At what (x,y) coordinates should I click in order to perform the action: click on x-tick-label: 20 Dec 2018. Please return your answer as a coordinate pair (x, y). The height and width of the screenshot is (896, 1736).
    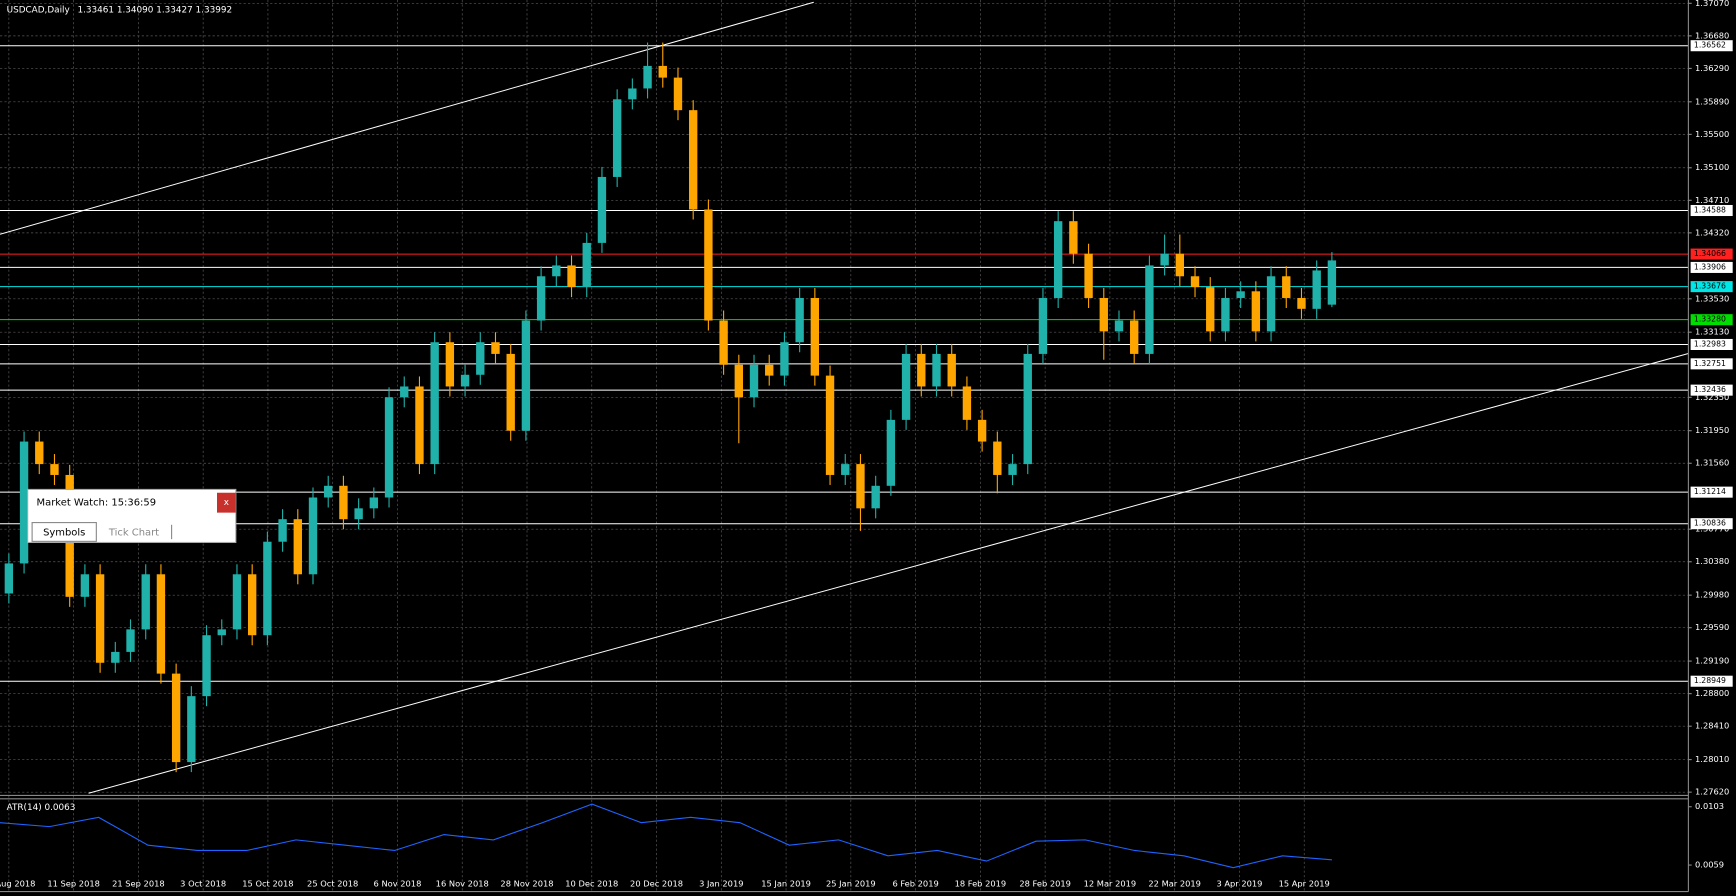
    Looking at the image, I should click on (656, 883).